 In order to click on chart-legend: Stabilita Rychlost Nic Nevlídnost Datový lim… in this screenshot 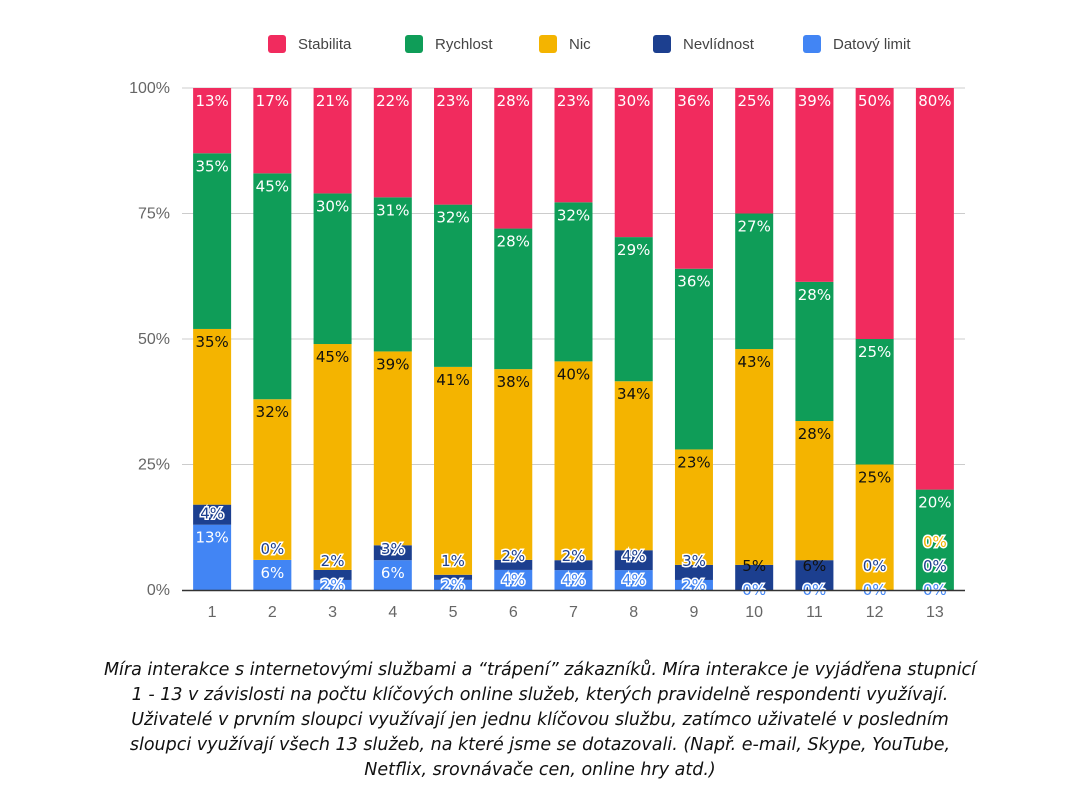, I will do `click(589, 44)`.